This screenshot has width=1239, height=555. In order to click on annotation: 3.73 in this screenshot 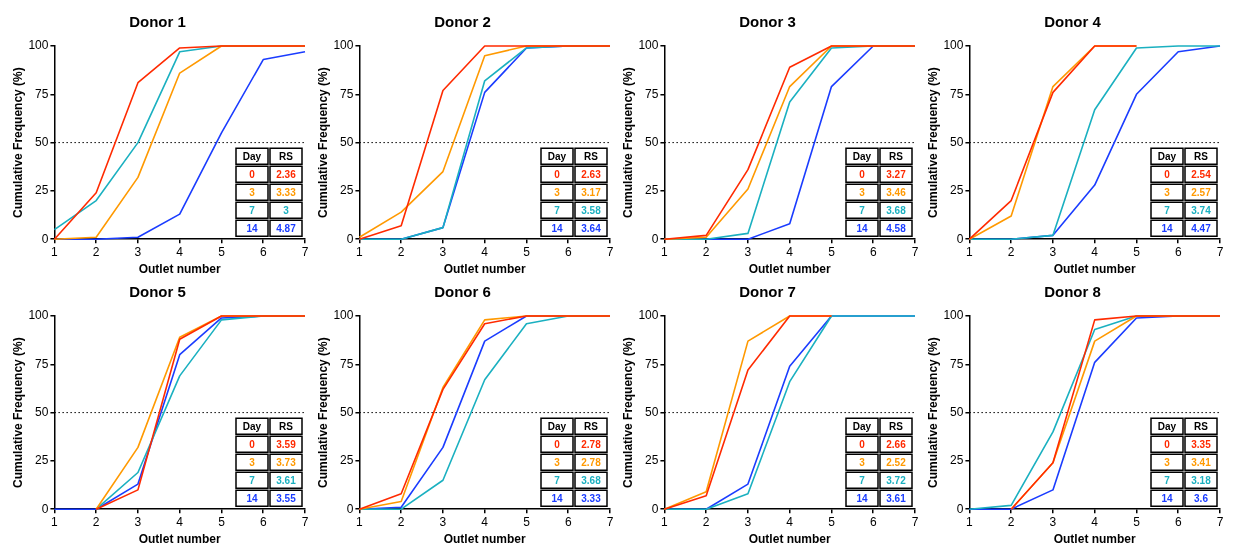, I will do `click(286, 462)`.